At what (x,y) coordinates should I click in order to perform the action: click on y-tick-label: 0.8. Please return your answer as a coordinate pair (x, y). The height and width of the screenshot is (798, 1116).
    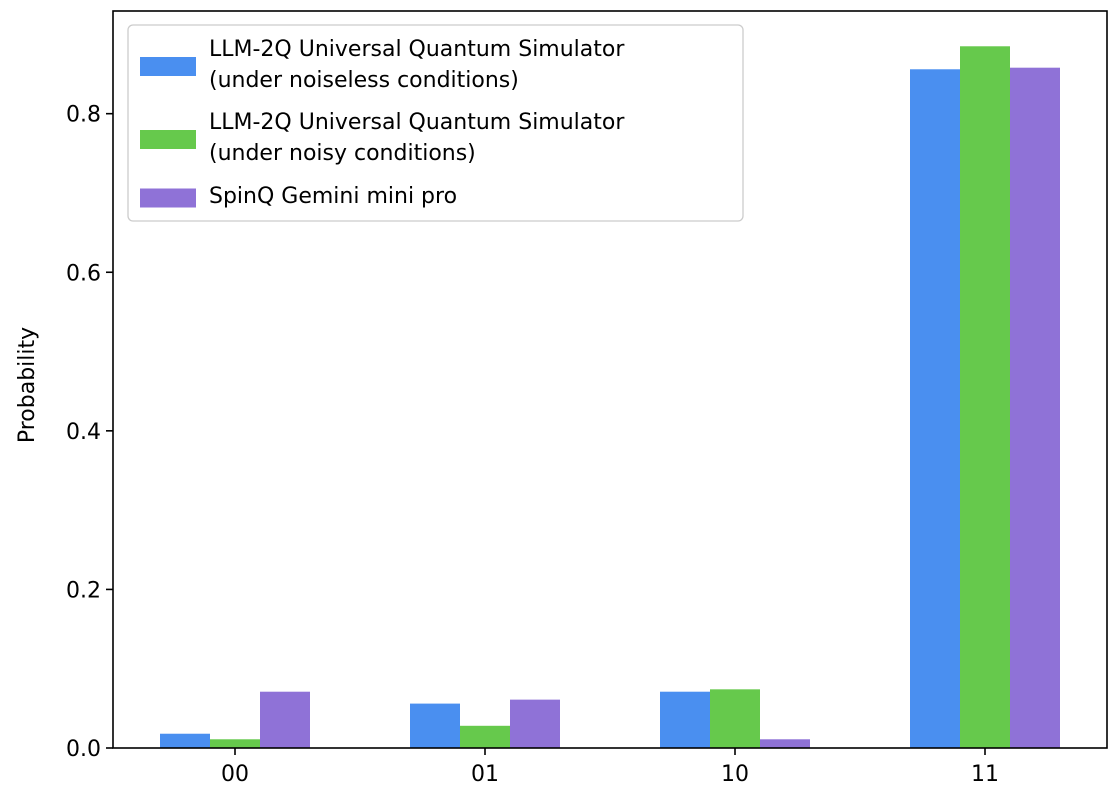
    Looking at the image, I should click on (83, 115).